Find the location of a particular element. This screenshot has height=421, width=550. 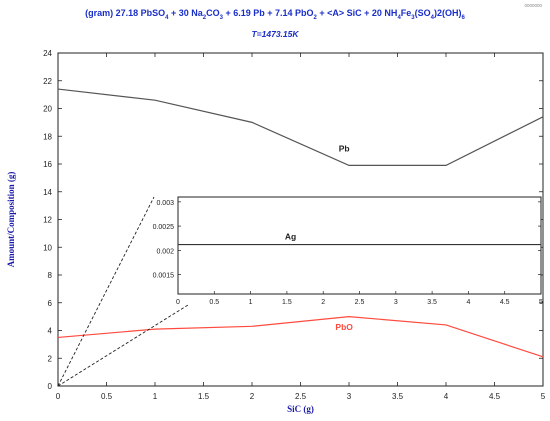

inset-y-tick-label: 0.0025 is located at coordinates (164, 227).